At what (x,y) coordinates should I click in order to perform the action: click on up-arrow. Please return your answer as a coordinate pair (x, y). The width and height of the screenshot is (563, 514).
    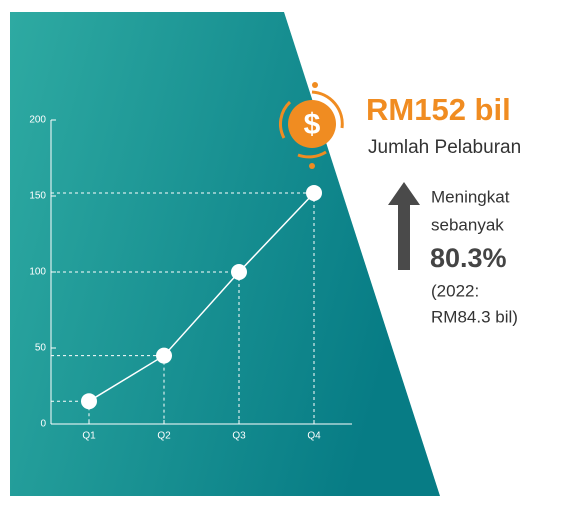
    Looking at the image, I should click on (404, 226).